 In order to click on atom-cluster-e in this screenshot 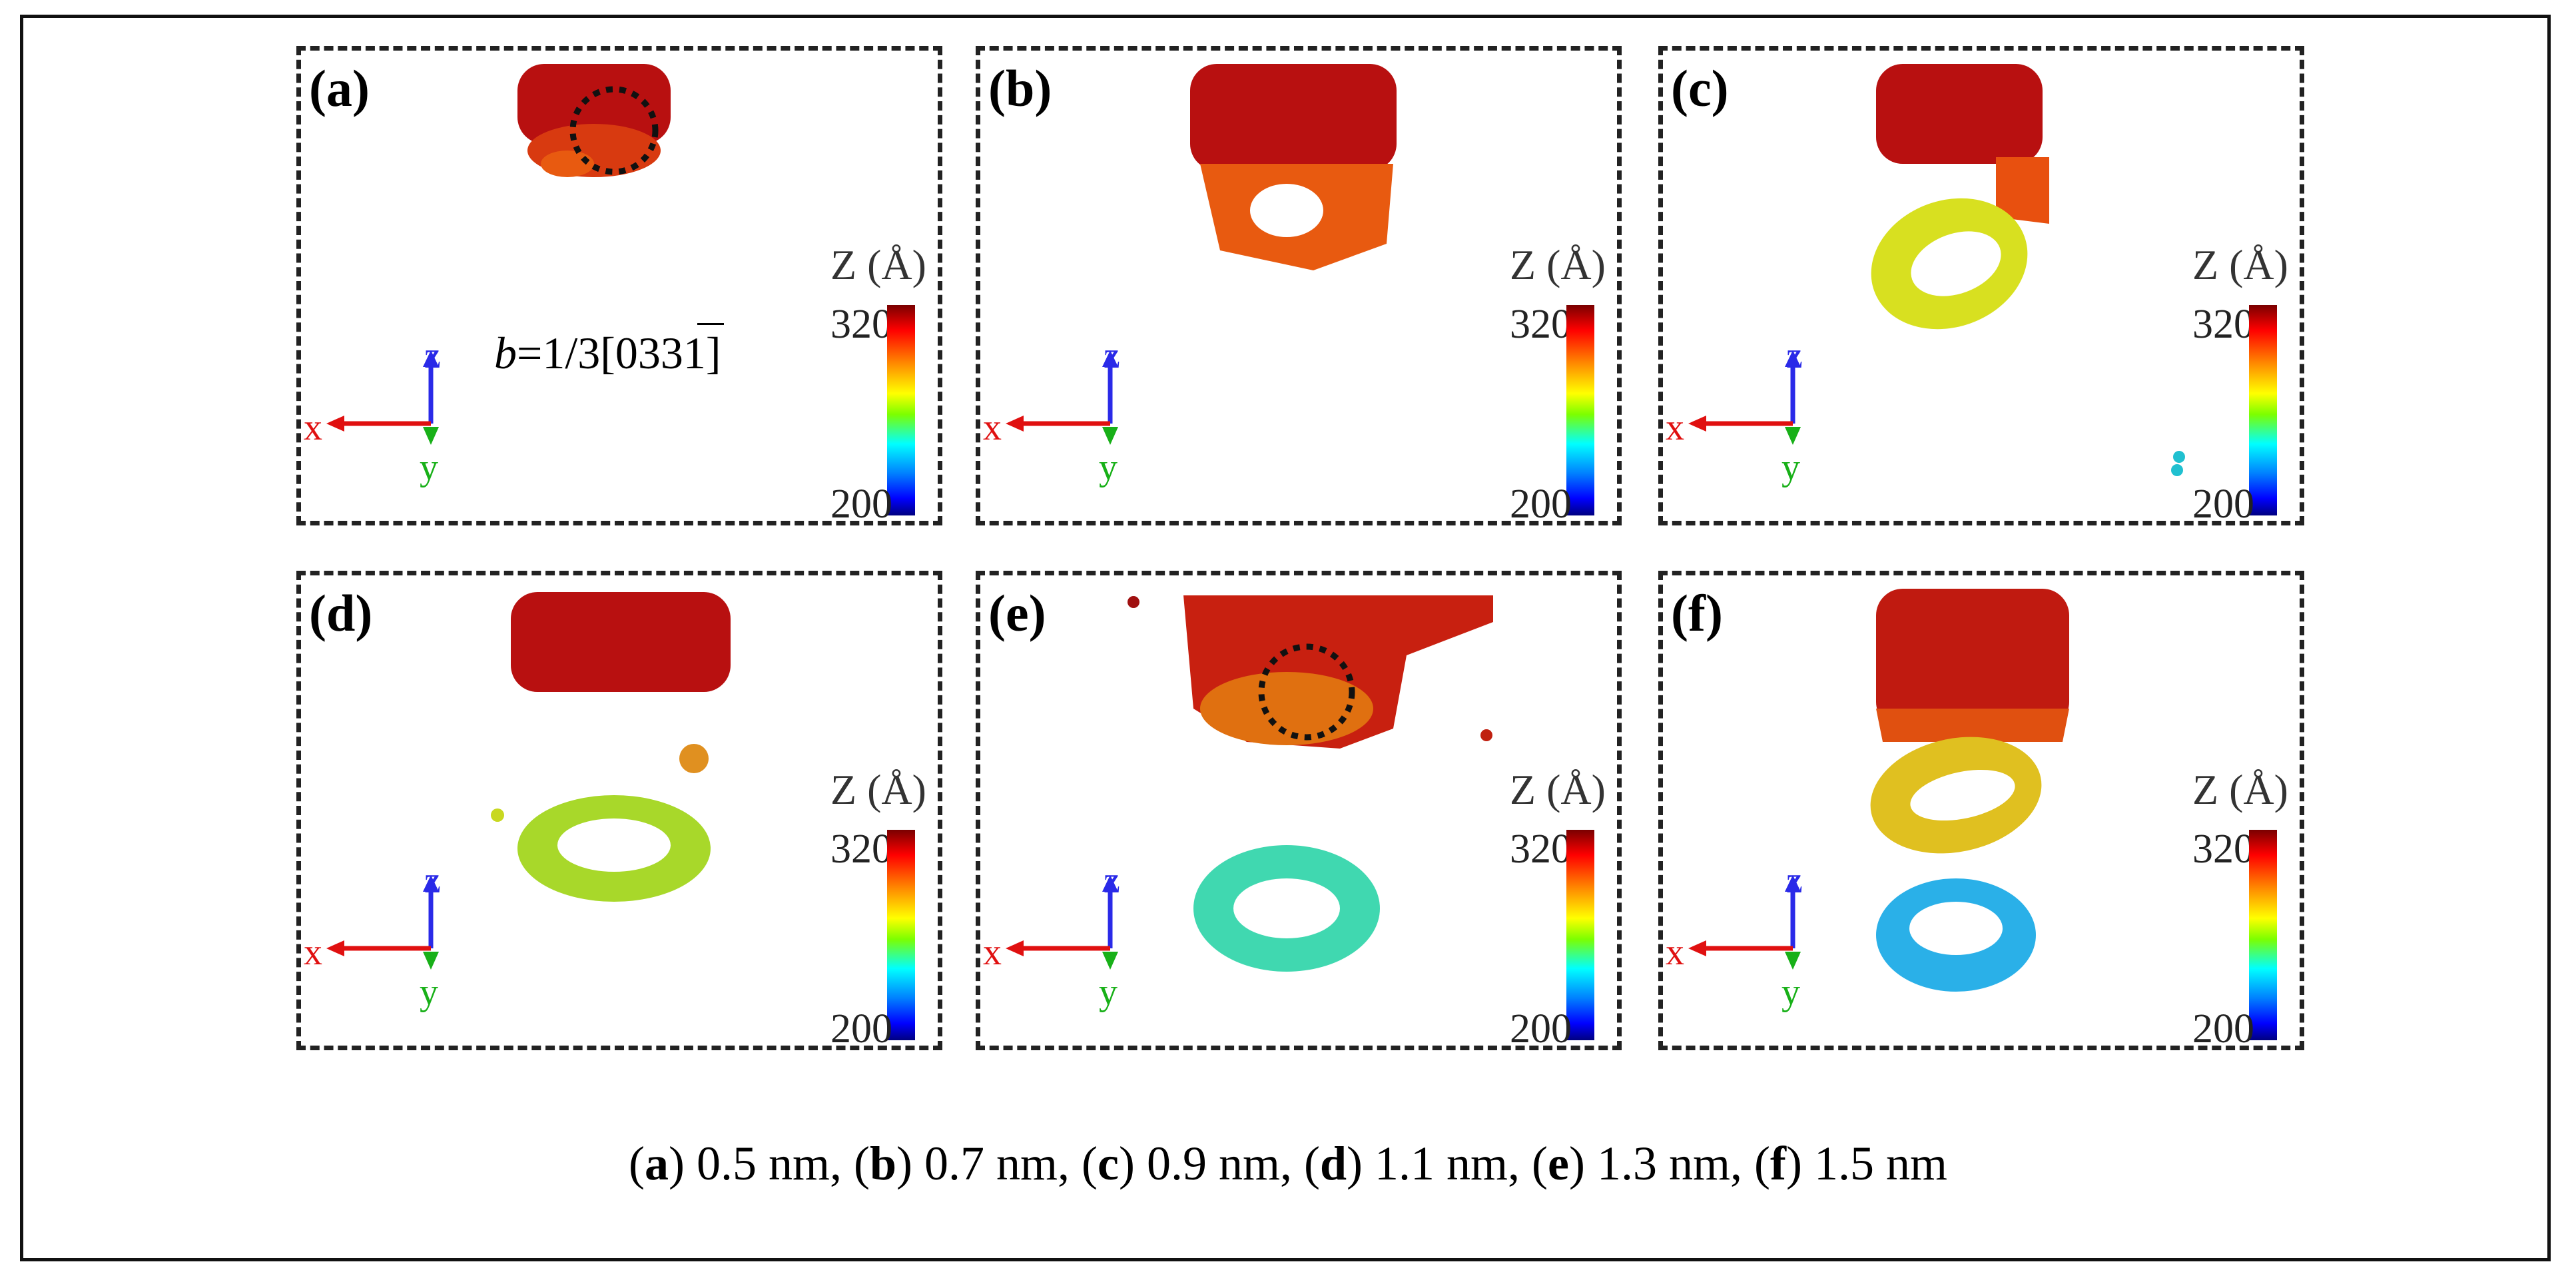, I will do `click(1310, 783)`.